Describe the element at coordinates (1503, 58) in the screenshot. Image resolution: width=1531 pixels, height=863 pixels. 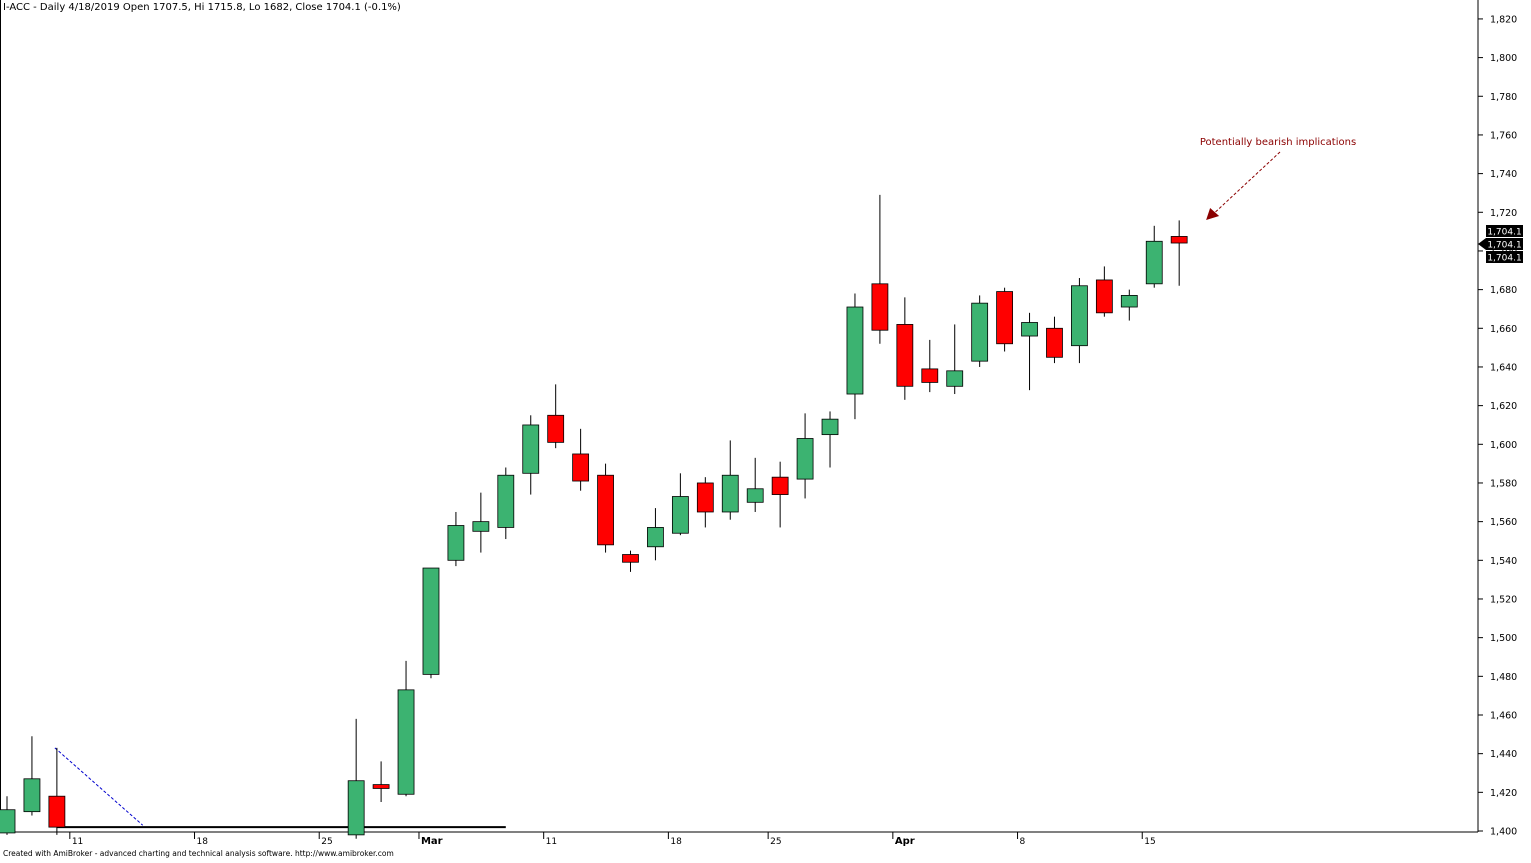
I see `y-tick-label: 1,800` at that location.